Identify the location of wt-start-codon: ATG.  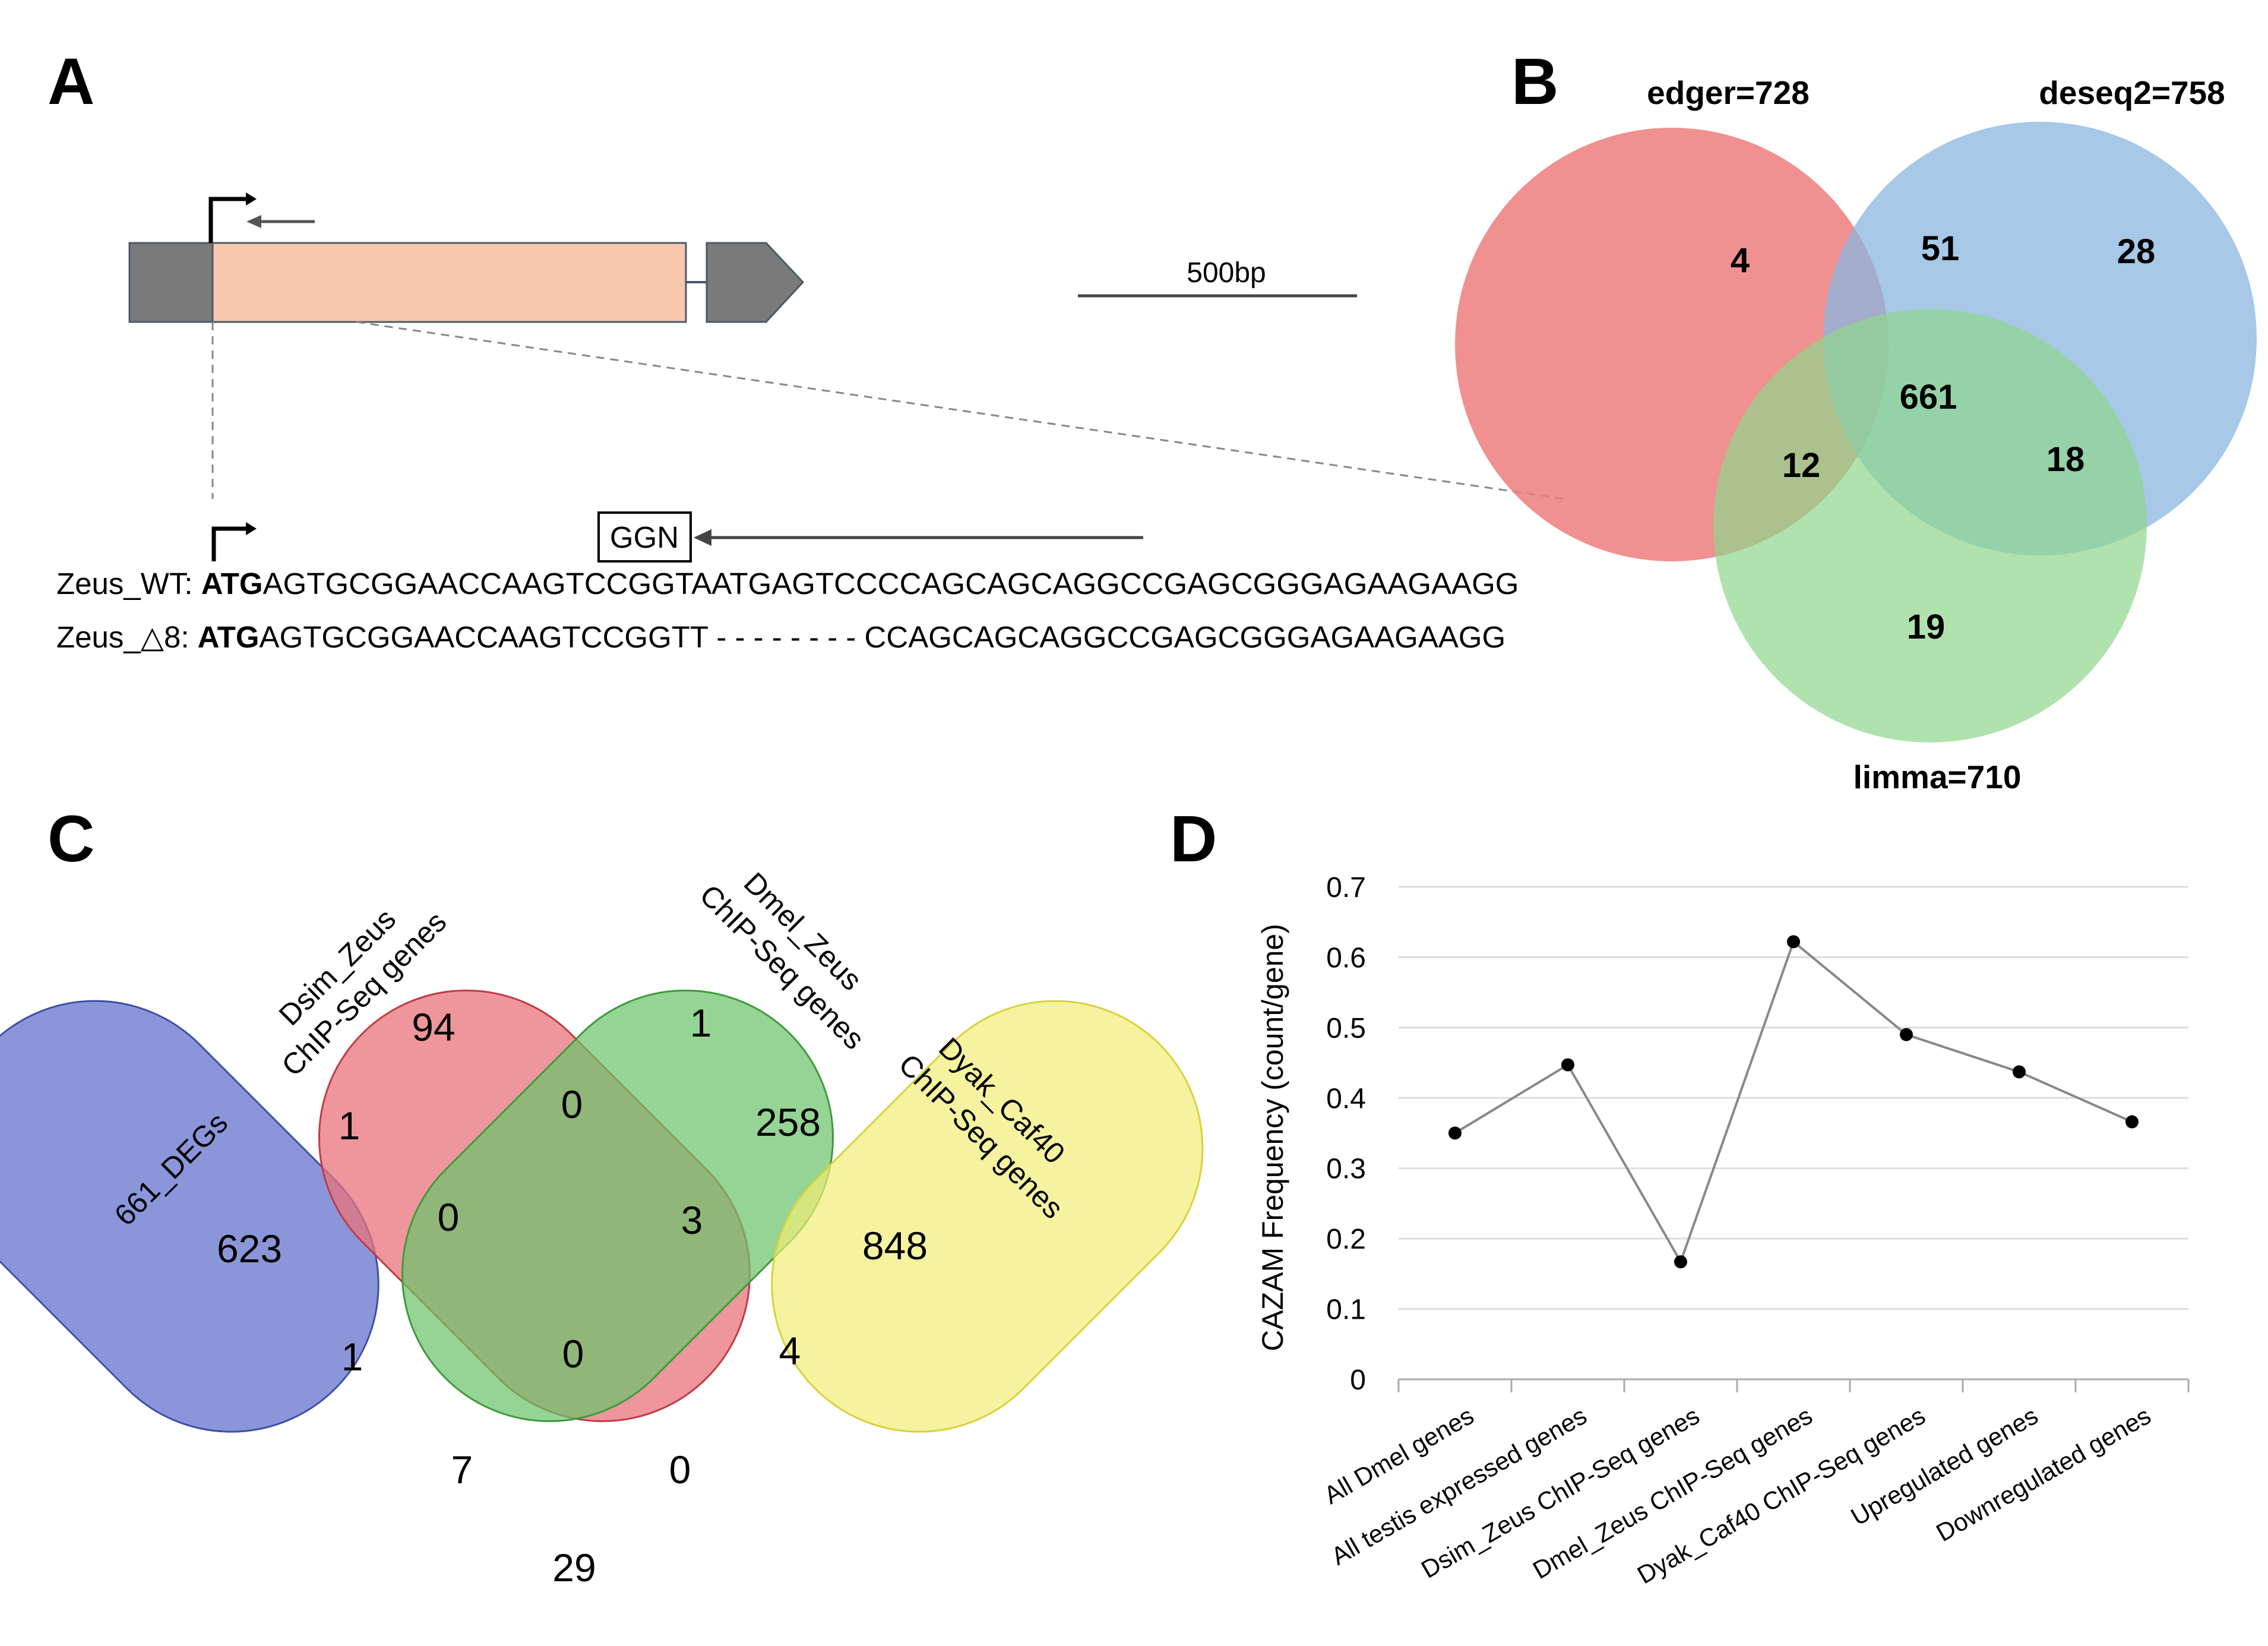
(232, 584).